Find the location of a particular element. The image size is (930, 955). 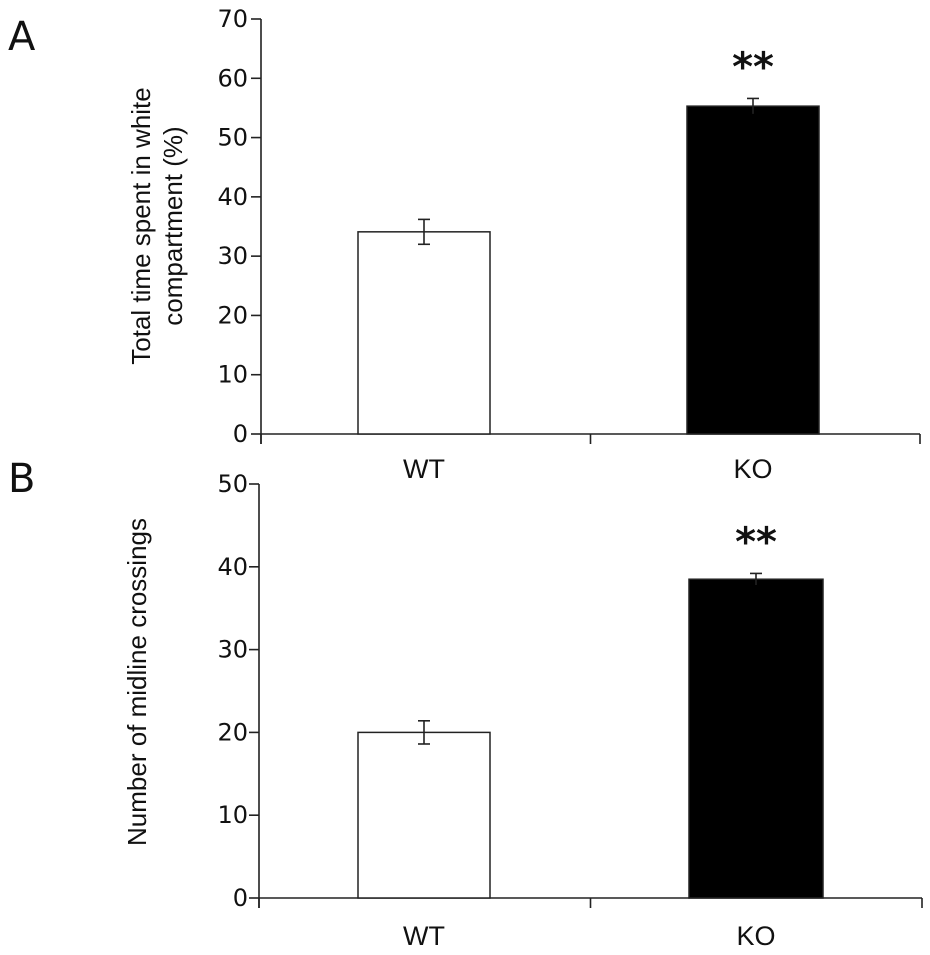

y-tick-label: 70 is located at coordinates (232, 19).